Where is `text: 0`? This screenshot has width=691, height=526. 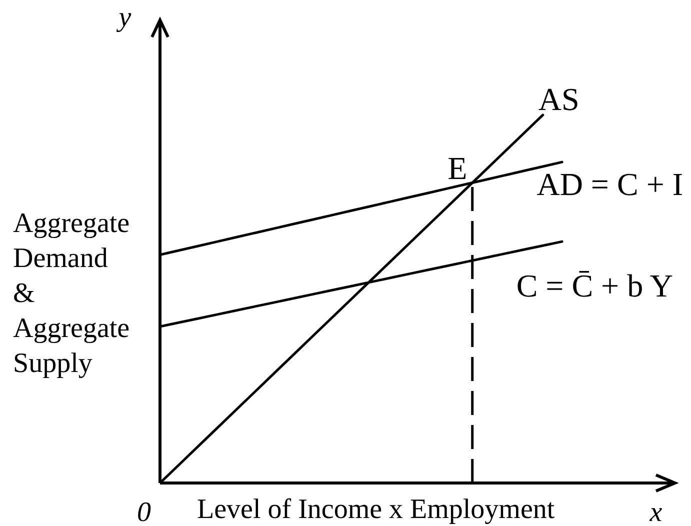 text: 0 is located at coordinates (144, 511).